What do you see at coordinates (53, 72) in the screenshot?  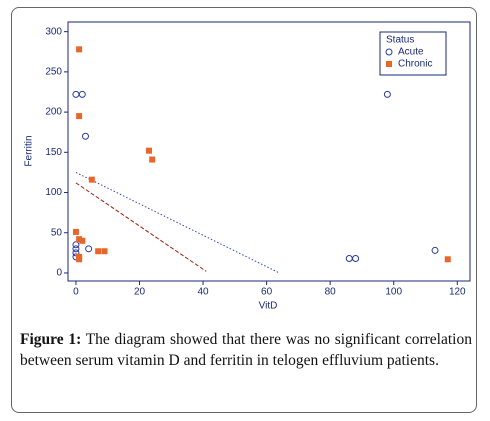 I see `y-tick-label: 250` at bounding box center [53, 72].